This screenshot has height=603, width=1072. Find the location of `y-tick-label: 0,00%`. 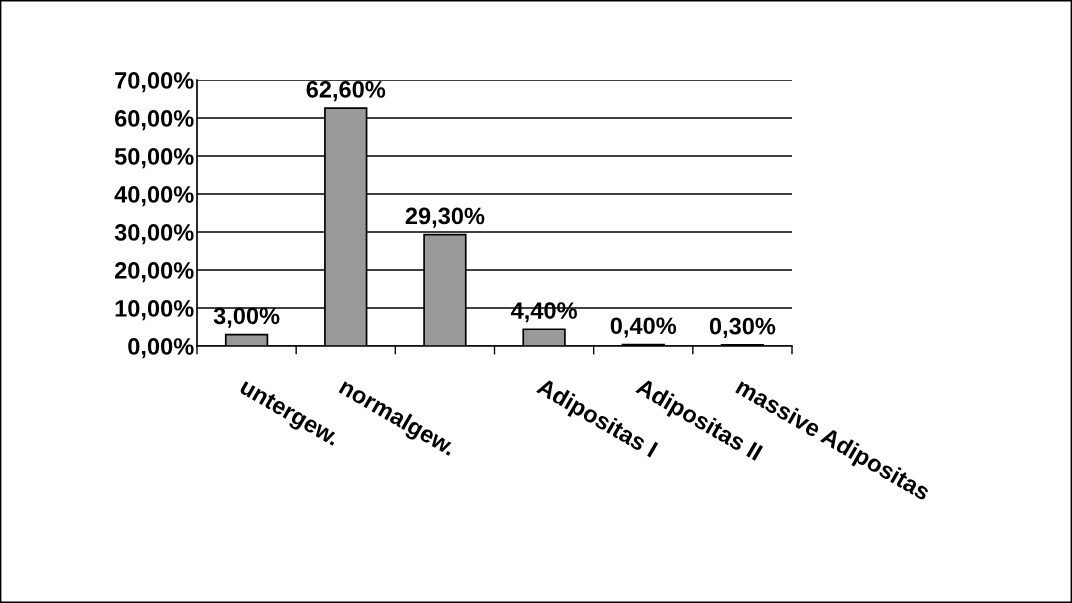

y-tick-label: 0,00% is located at coordinates (161, 348).